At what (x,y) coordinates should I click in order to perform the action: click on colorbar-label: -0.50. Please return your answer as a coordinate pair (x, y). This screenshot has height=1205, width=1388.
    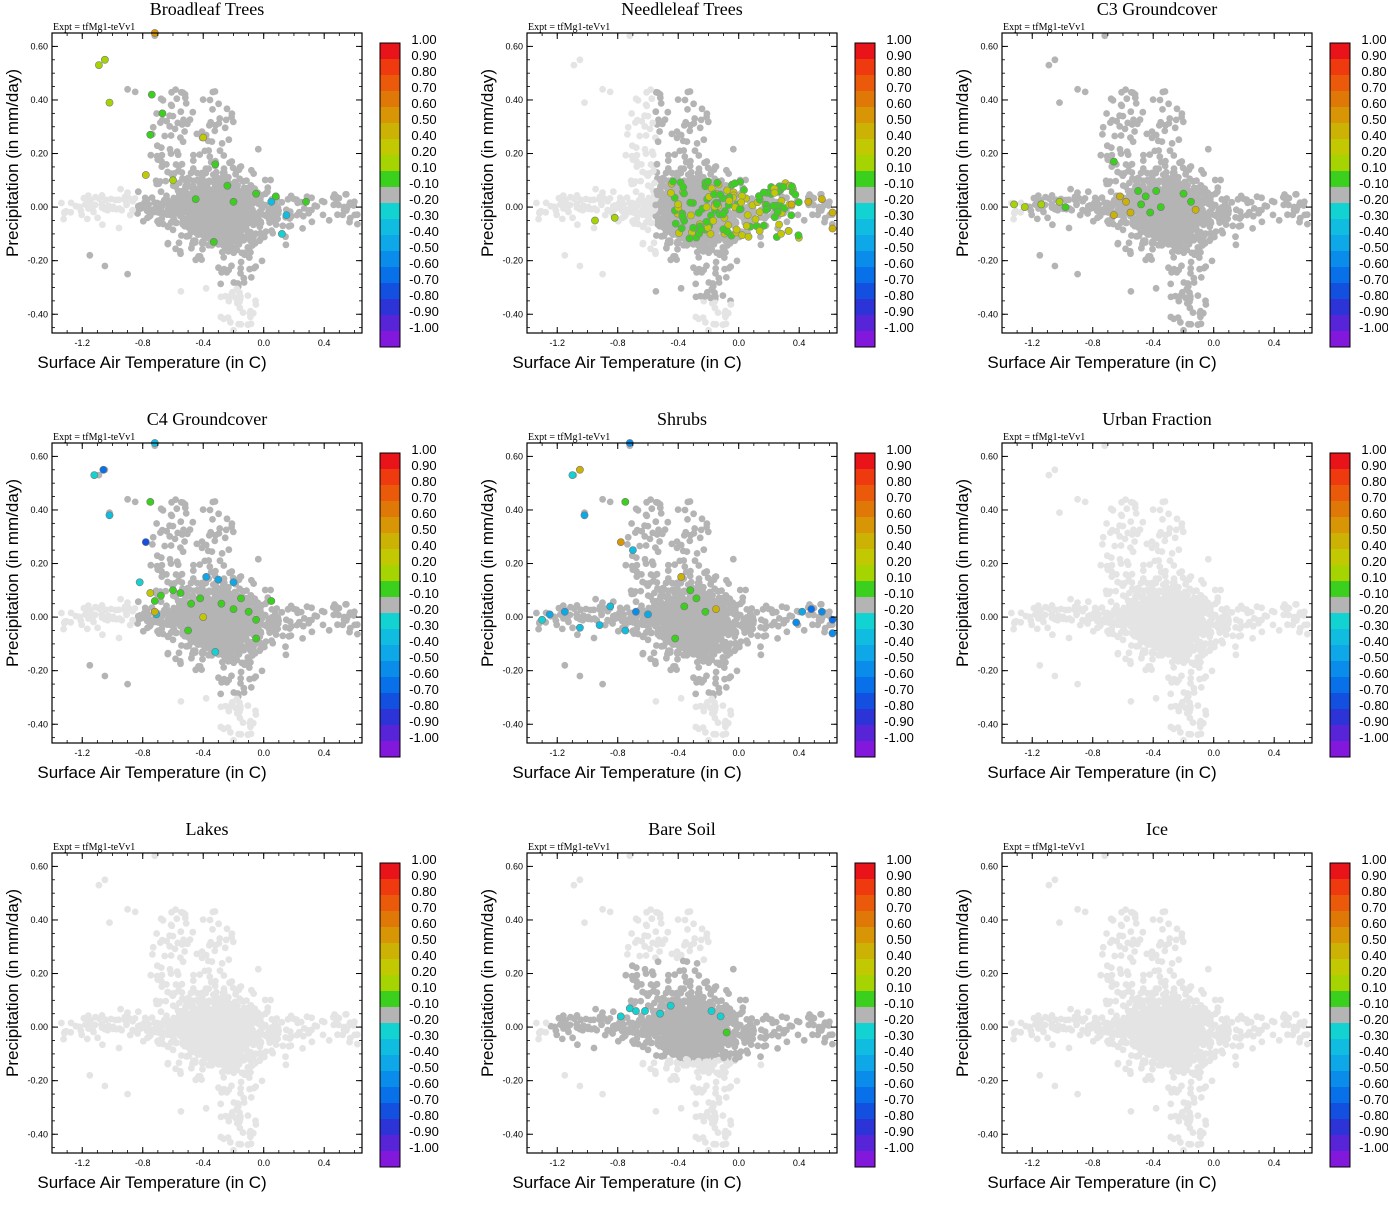
    Looking at the image, I should click on (899, 247).